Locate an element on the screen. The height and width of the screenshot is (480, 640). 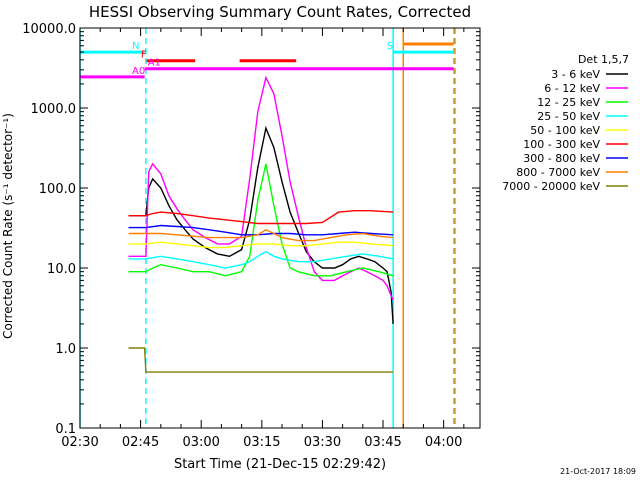
legend-label: 25 - 50 keV is located at coordinates (568, 116).